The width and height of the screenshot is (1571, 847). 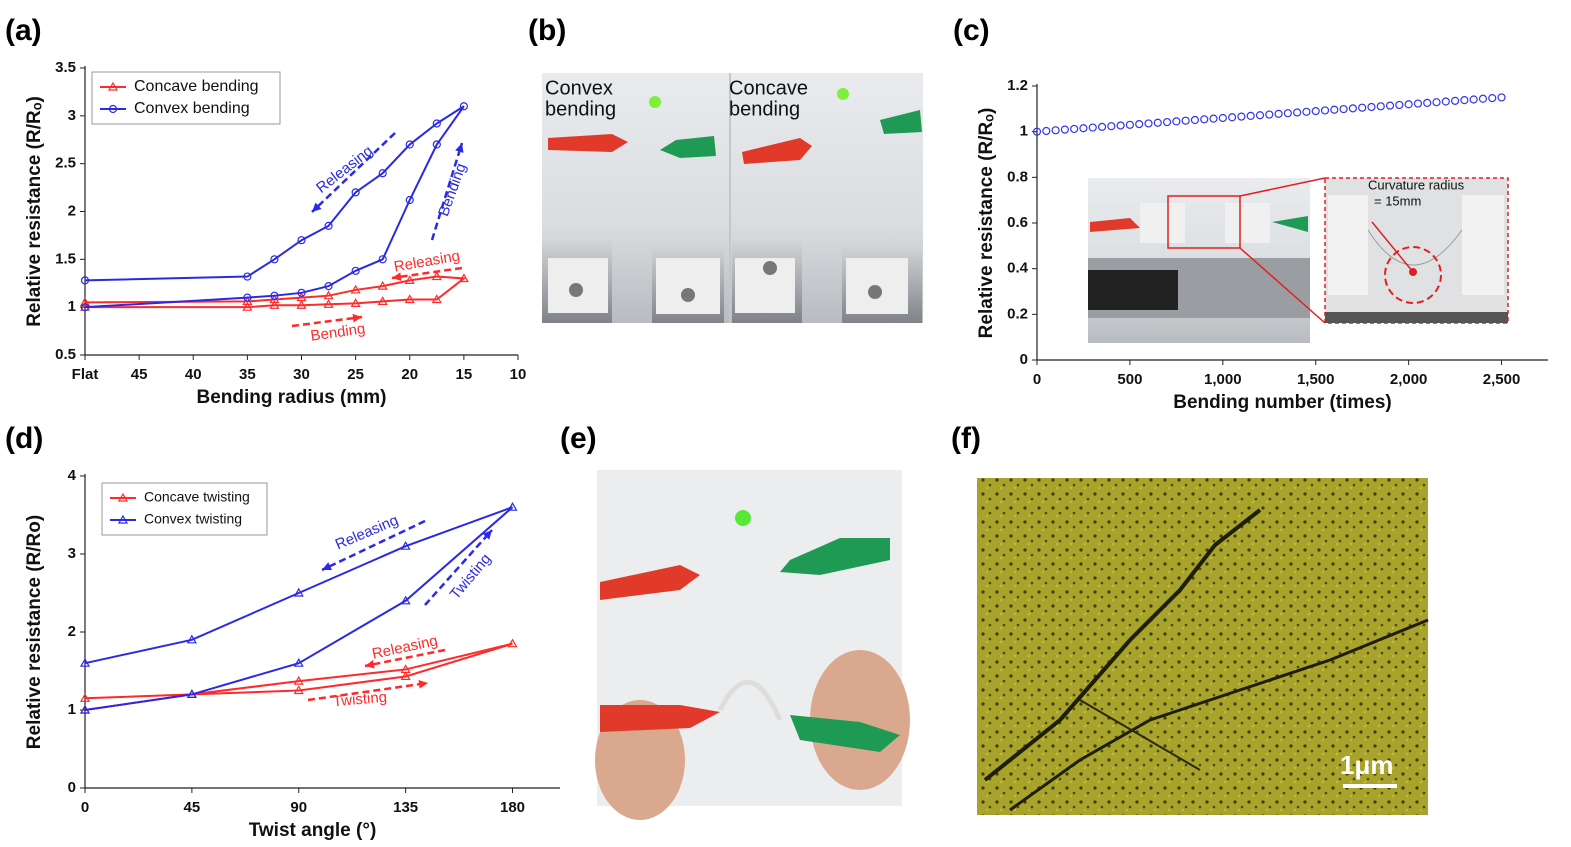 I want to click on x-tick-label: 2,000, so click(x=1409, y=379).